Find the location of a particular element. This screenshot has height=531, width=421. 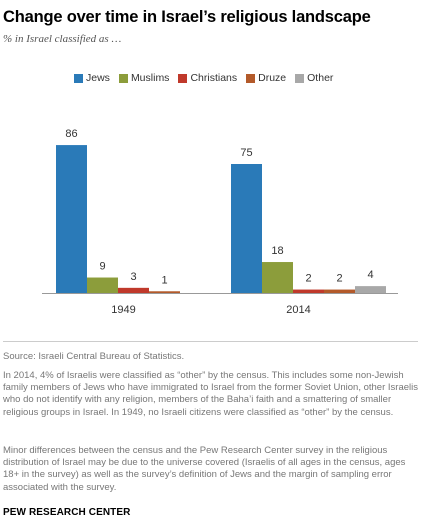

legend-item-druze: Druze is located at coordinates (266, 78).